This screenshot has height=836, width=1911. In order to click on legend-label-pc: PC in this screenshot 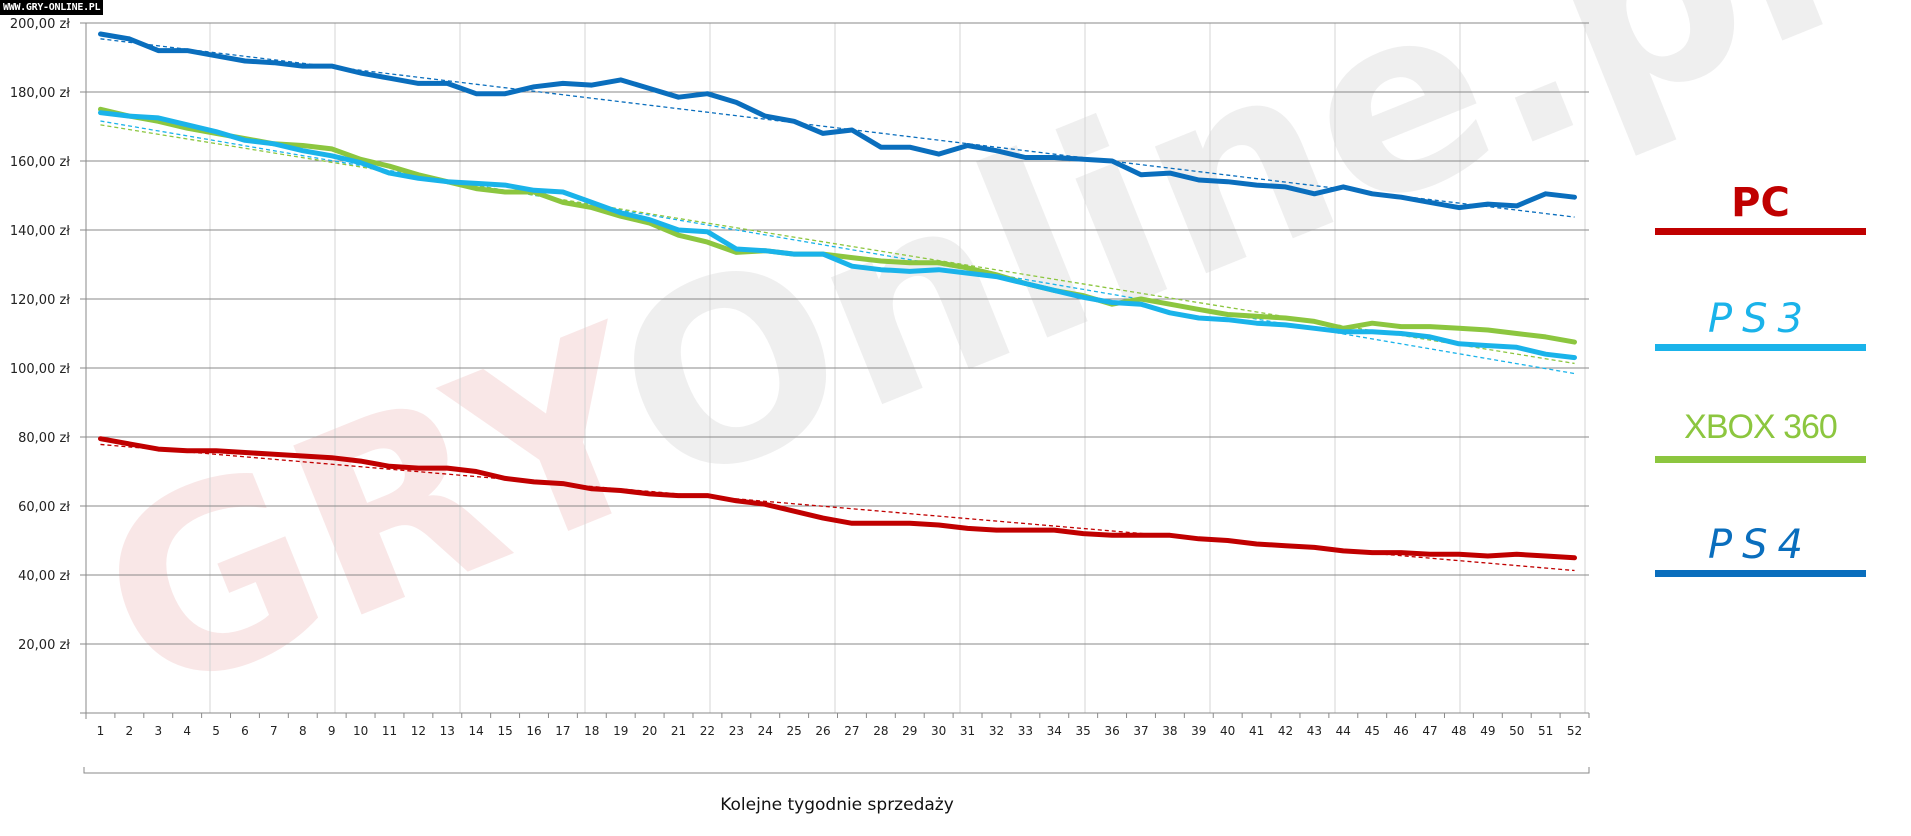, I will do `click(1760, 203)`.